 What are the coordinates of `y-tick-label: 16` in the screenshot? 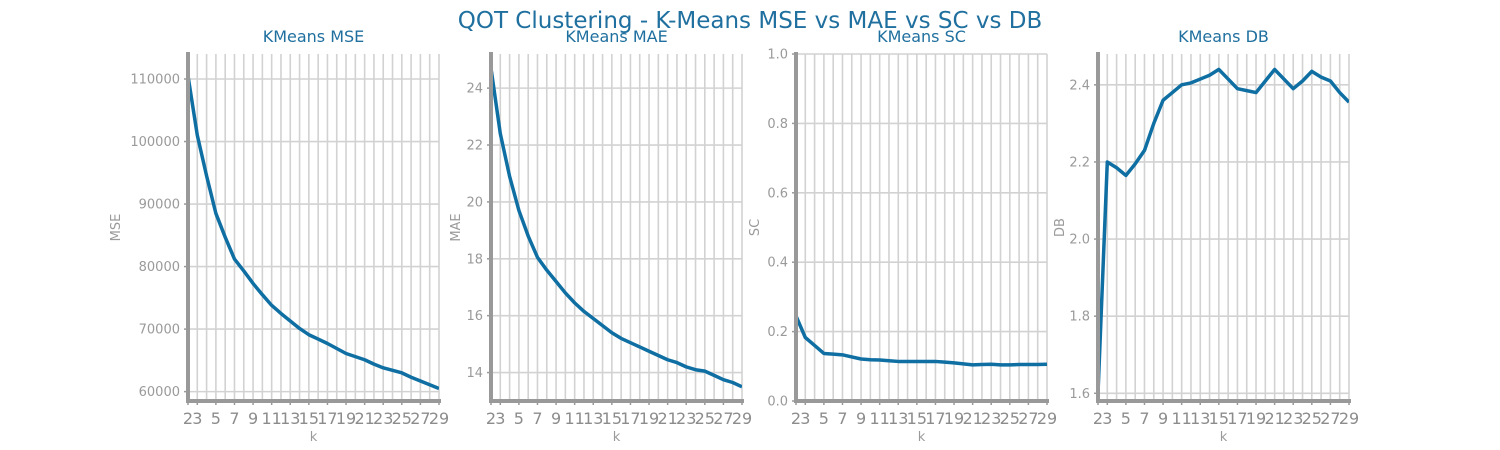 It's located at (474, 316).